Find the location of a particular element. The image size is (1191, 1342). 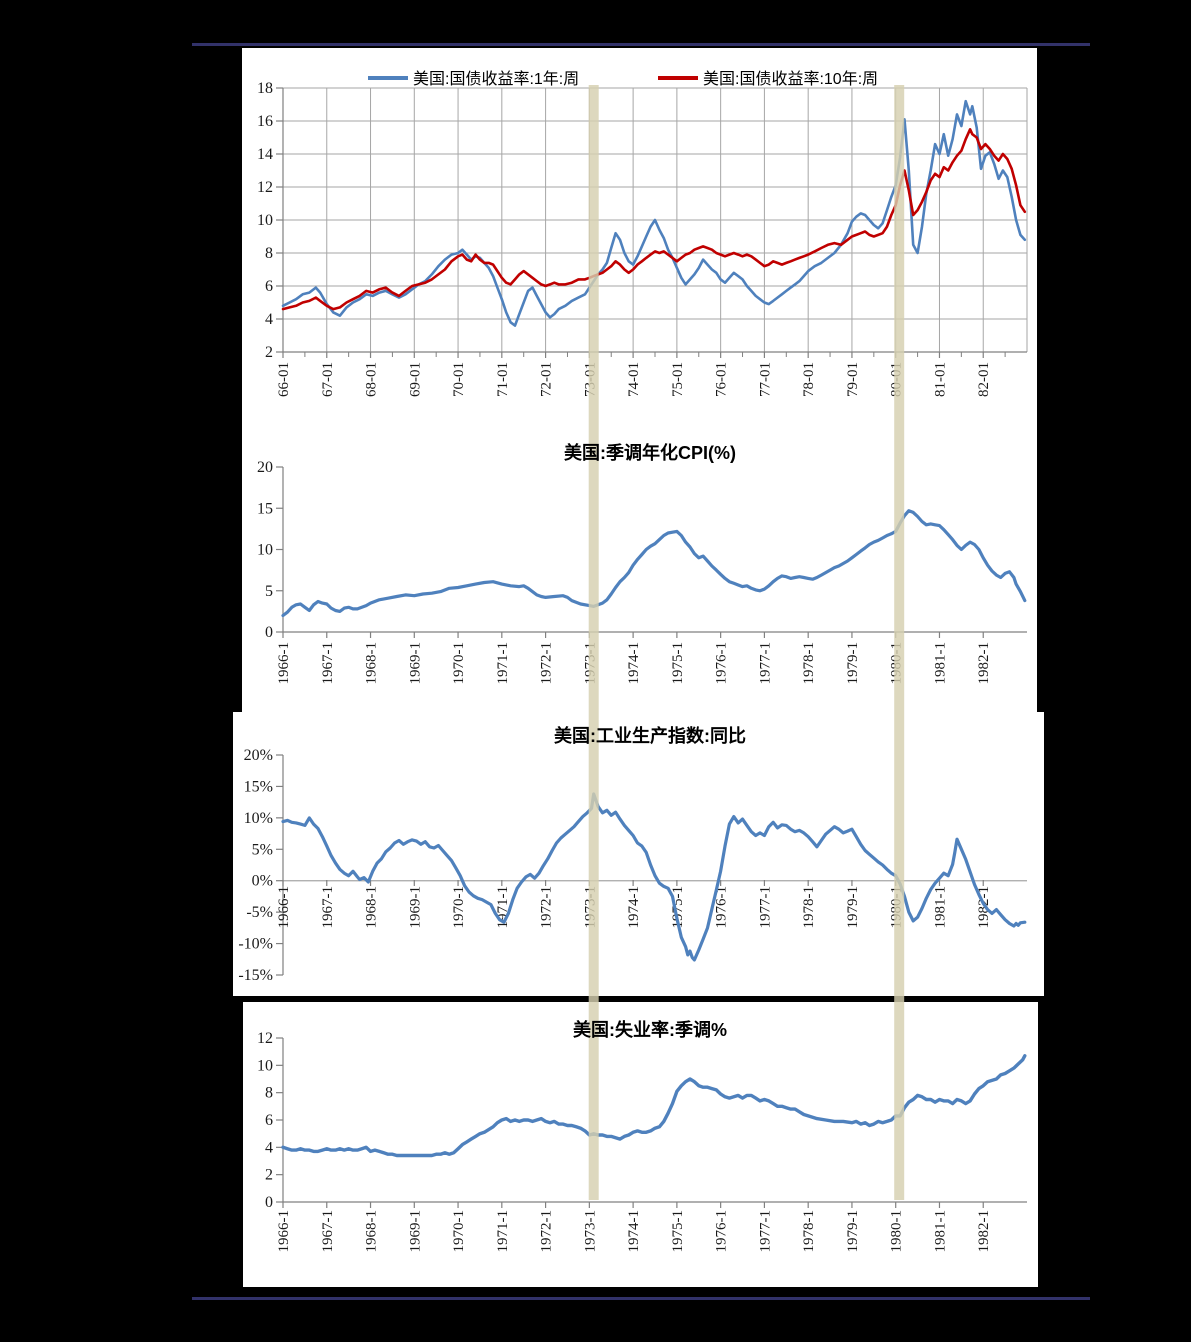

y-tick-label: 14 is located at coordinates (265, 154).